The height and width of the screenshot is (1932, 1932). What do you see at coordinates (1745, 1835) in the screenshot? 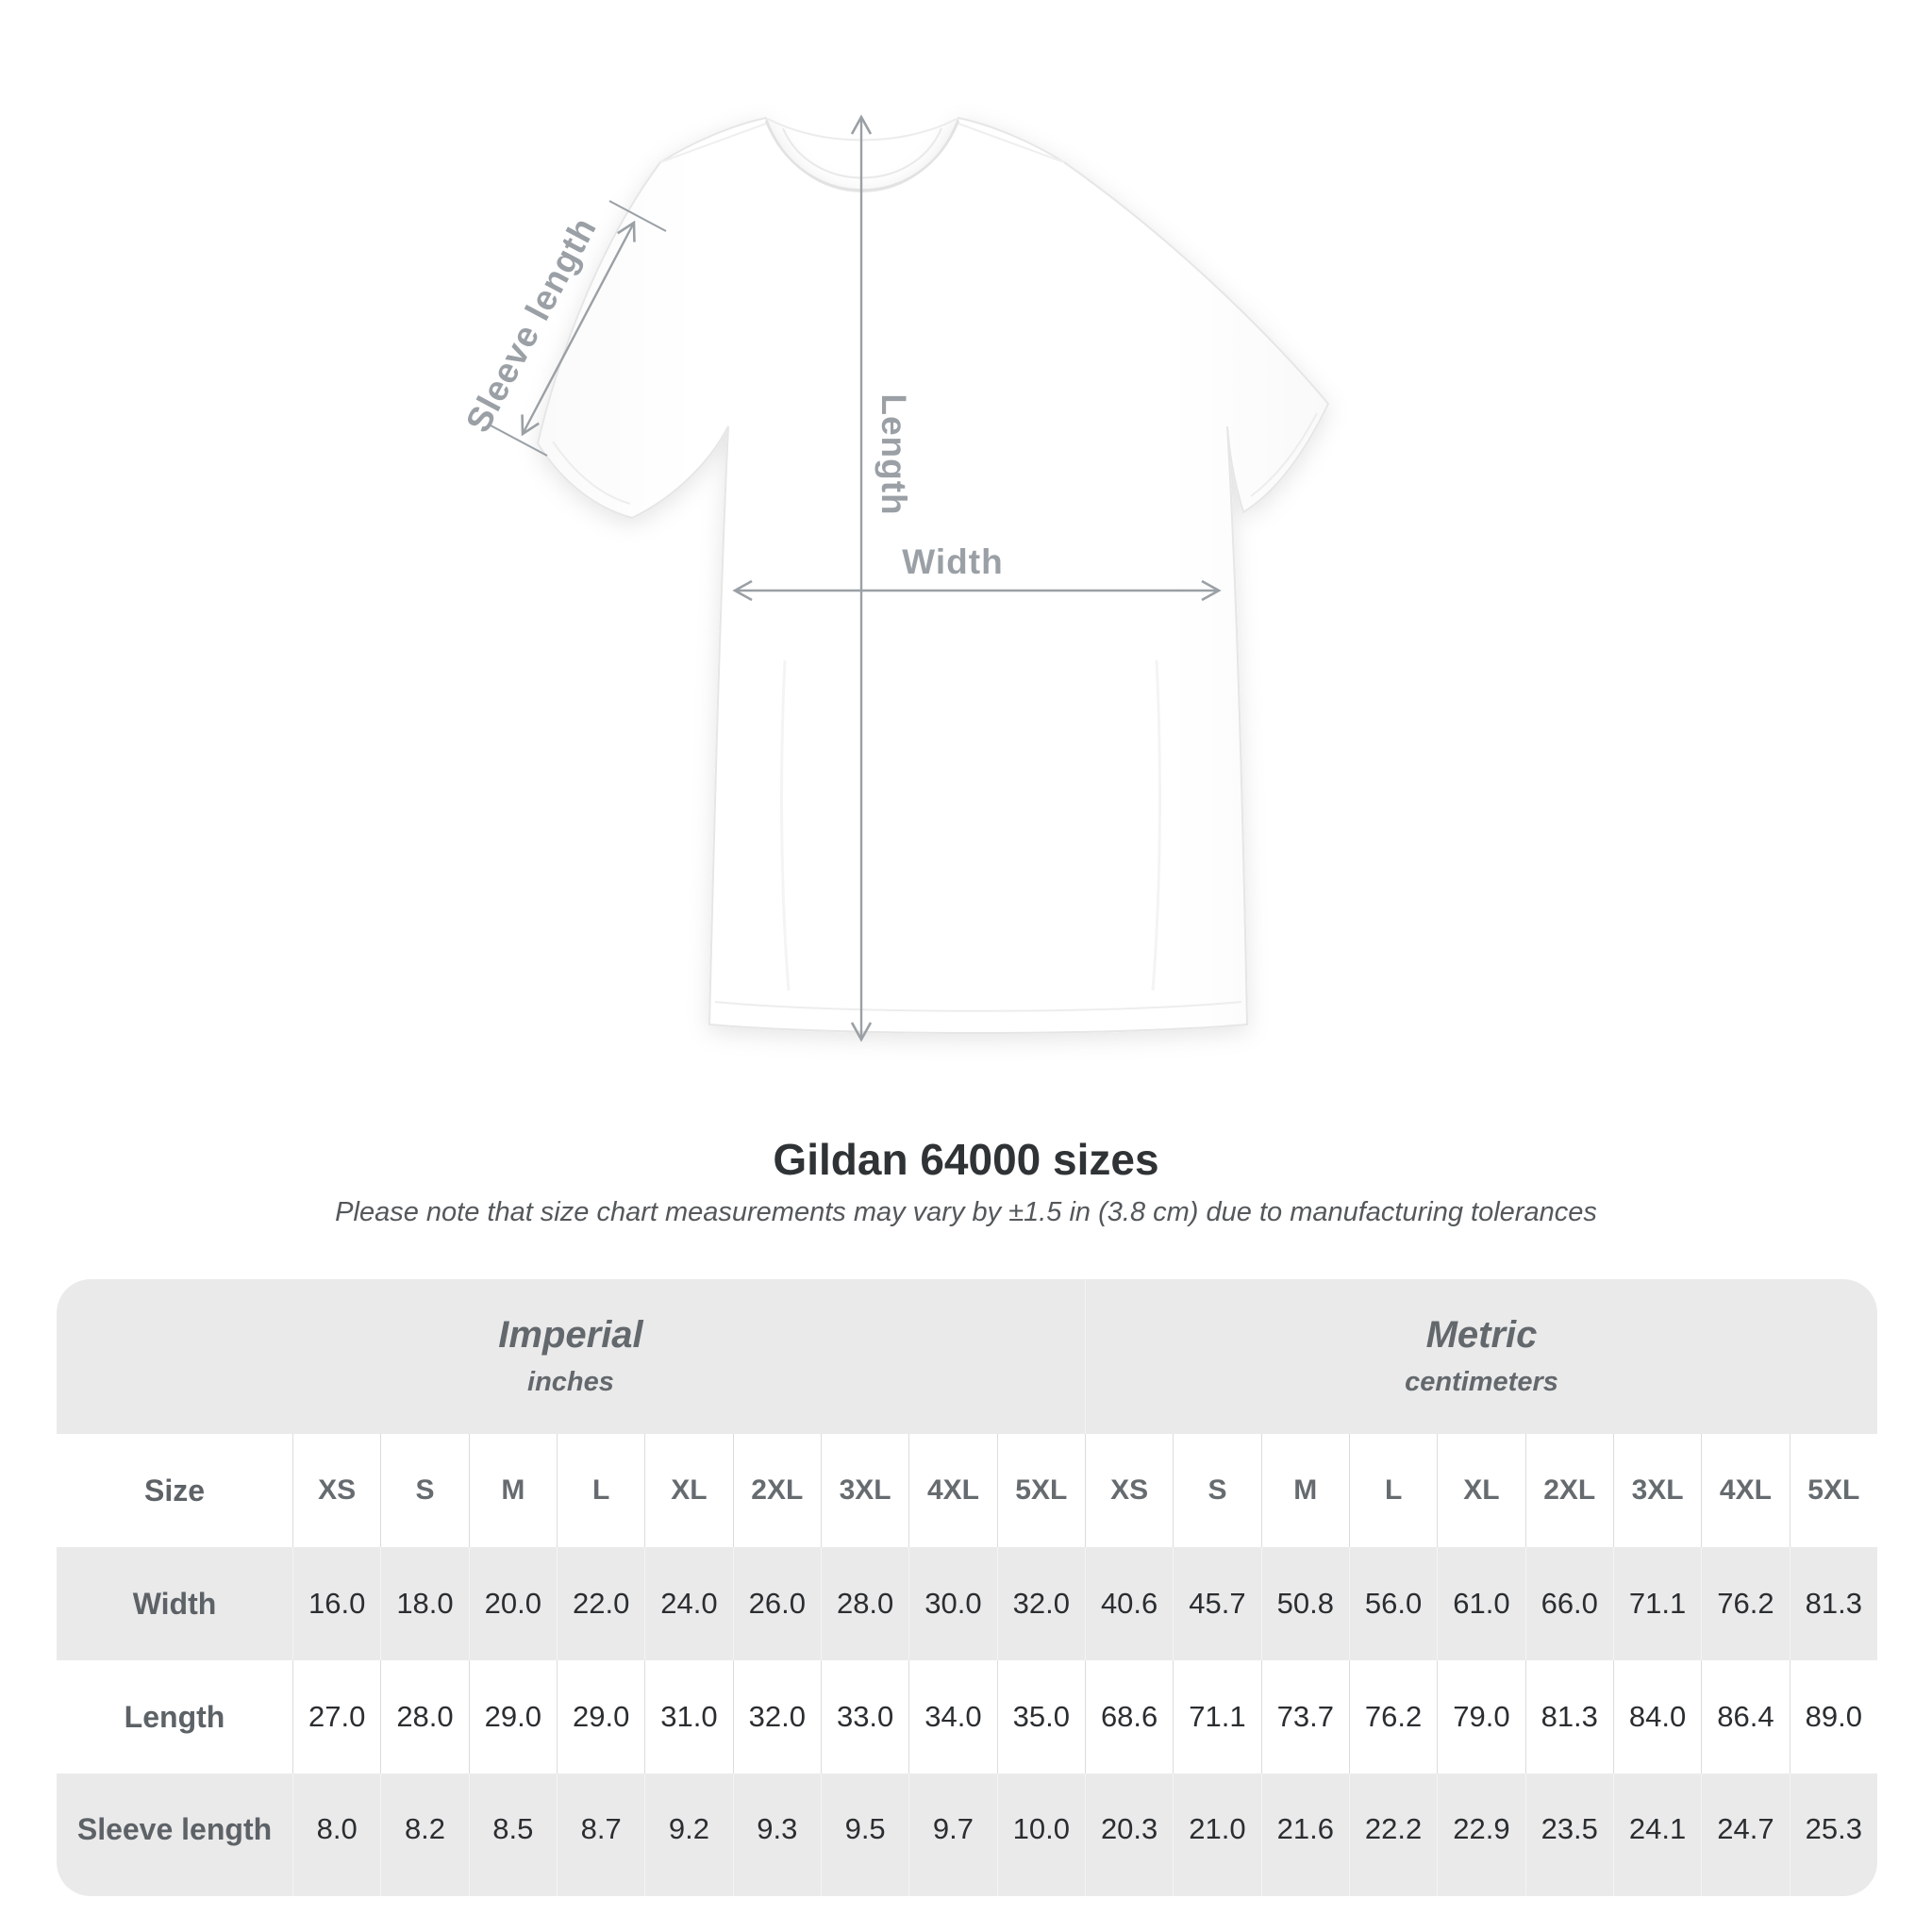
I see `sleeve-value-cell: 24.7` at bounding box center [1745, 1835].